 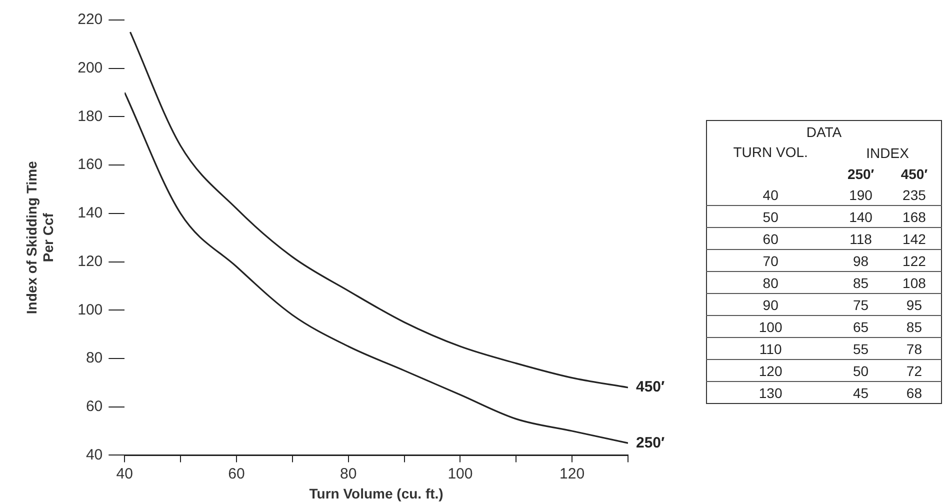 What do you see at coordinates (376, 493) in the screenshot?
I see `x-axis-title: Turn Volume (cu. ft.)` at bounding box center [376, 493].